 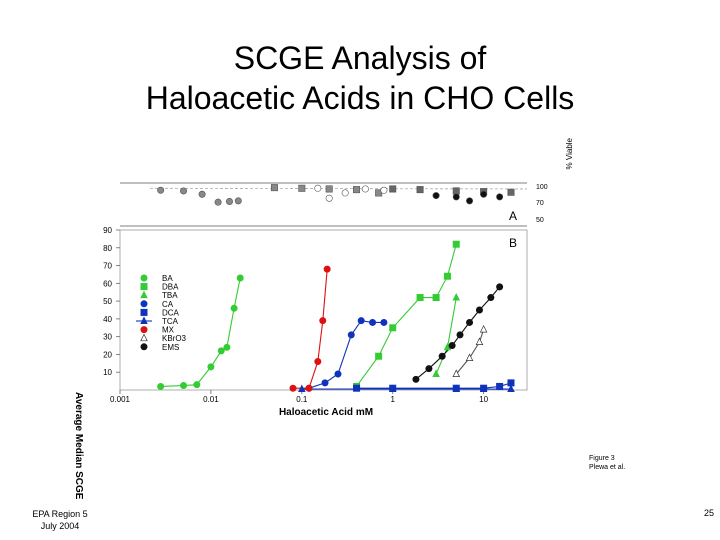 What do you see at coordinates (513, 216) in the screenshot?
I see `panel-a-label: A` at bounding box center [513, 216].